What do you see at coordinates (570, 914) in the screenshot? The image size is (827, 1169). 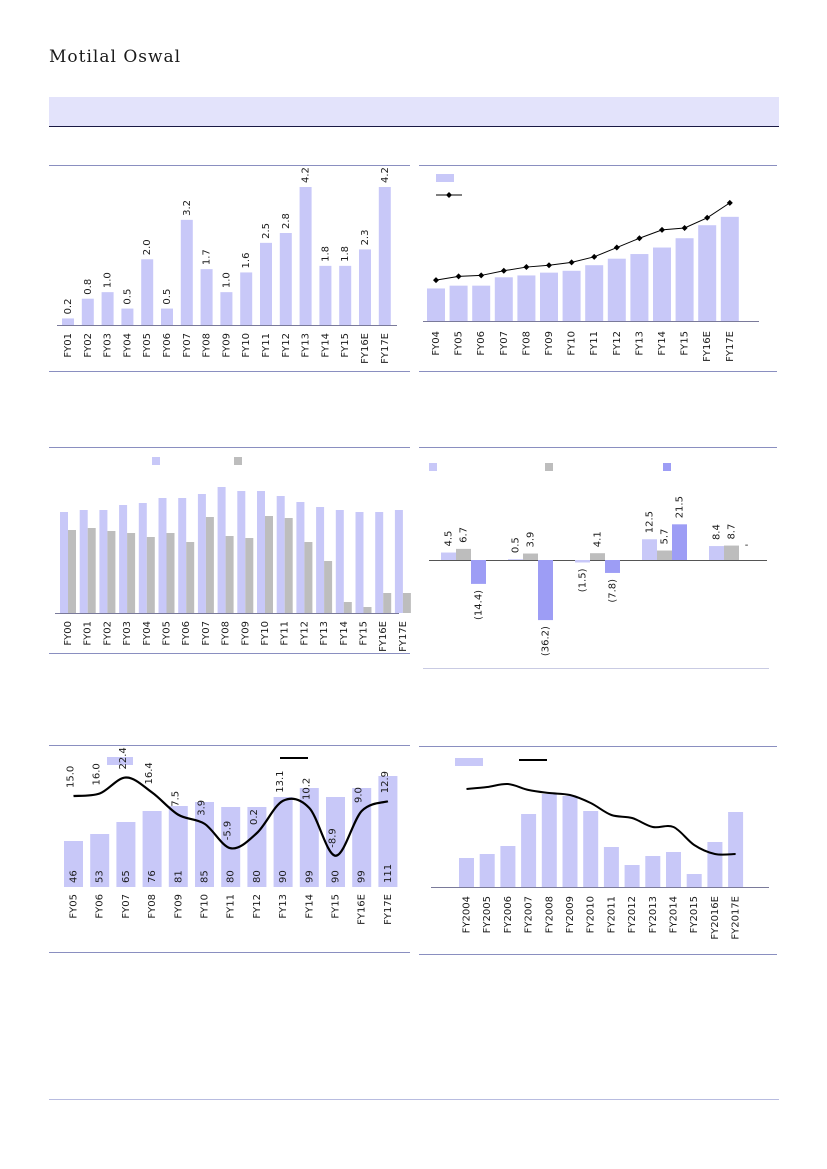 I see `c6-x-label: FY2009` at bounding box center [570, 914].